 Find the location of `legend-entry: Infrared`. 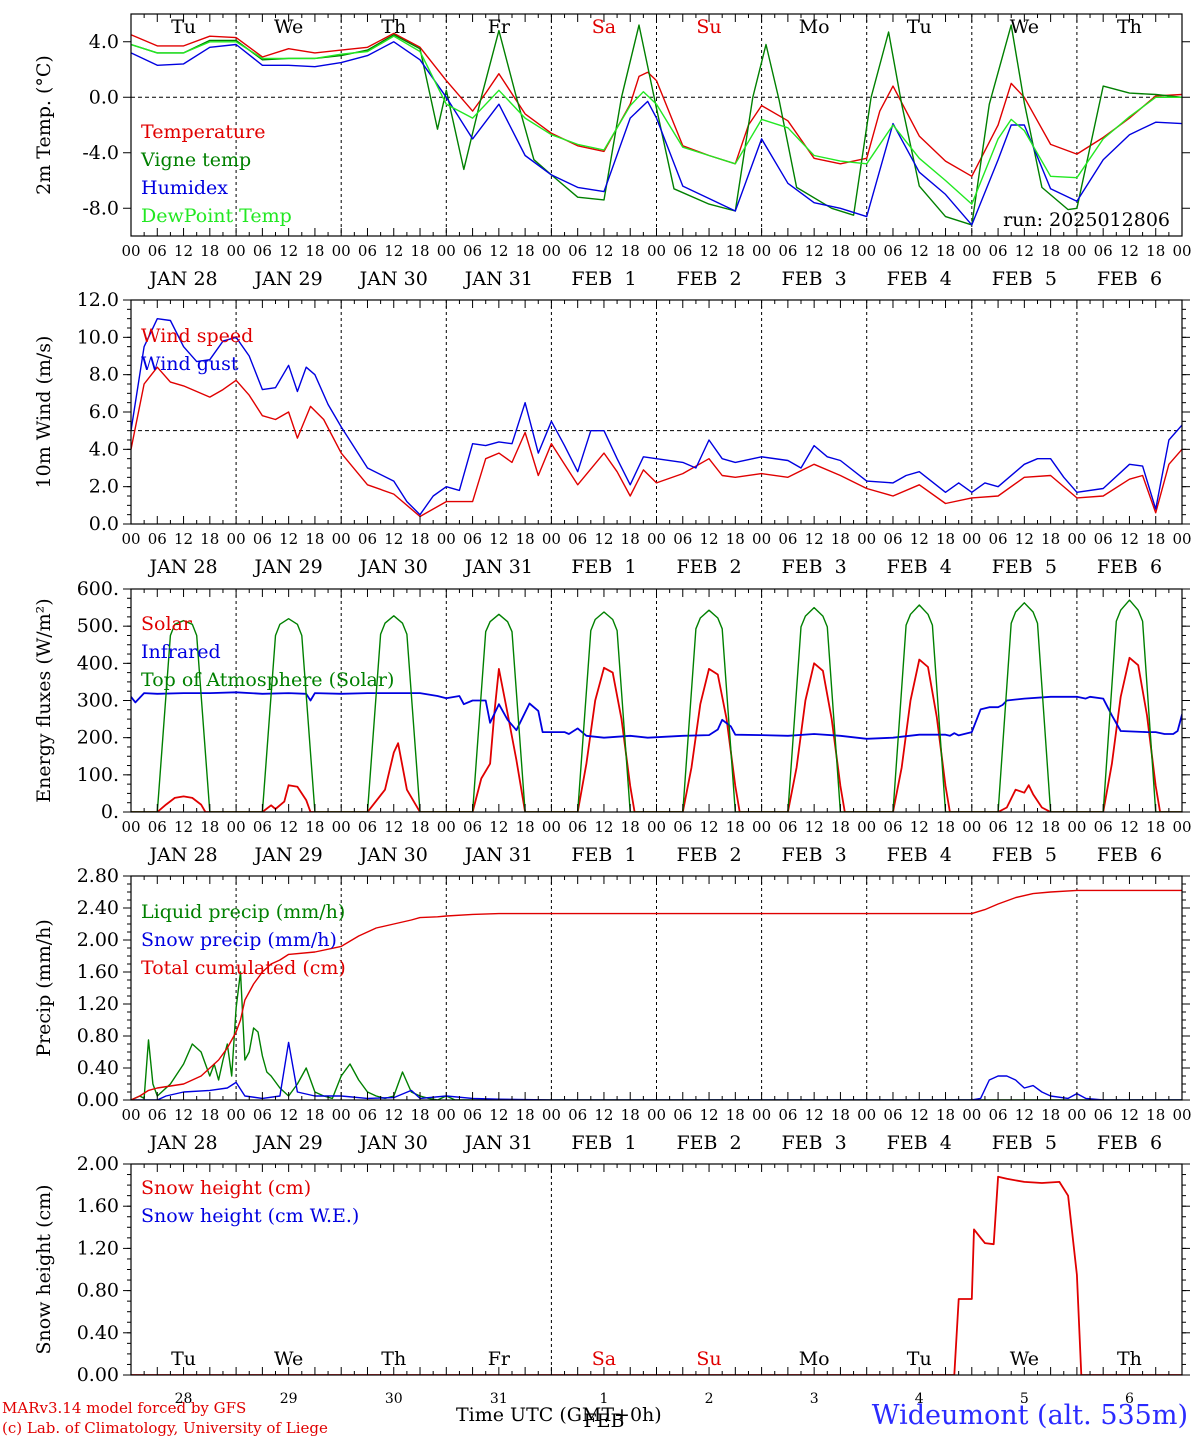

legend-entry: Infrared is located at coordinates (181, 652).